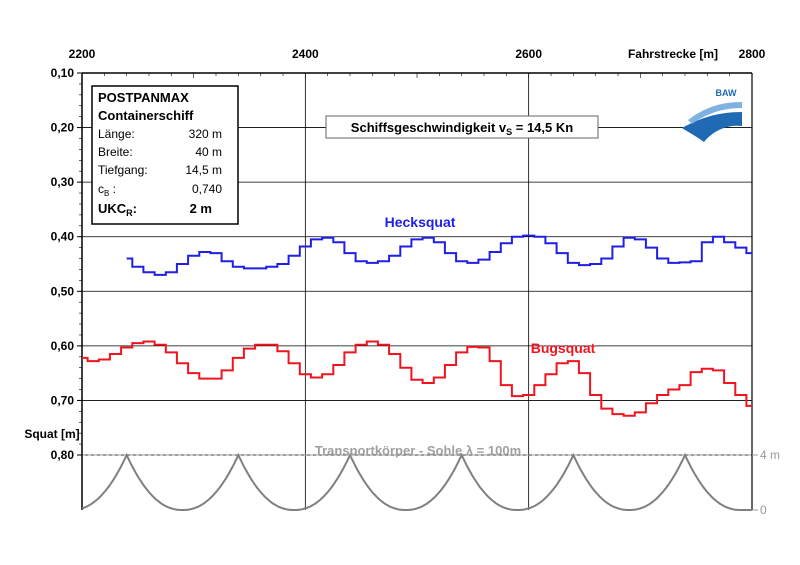 The width and height of the screenshot is (800, 565). Describe the element at coordinates (205, 134) in the screenshot. I see `info-row-length-value: 320 m` at that location.